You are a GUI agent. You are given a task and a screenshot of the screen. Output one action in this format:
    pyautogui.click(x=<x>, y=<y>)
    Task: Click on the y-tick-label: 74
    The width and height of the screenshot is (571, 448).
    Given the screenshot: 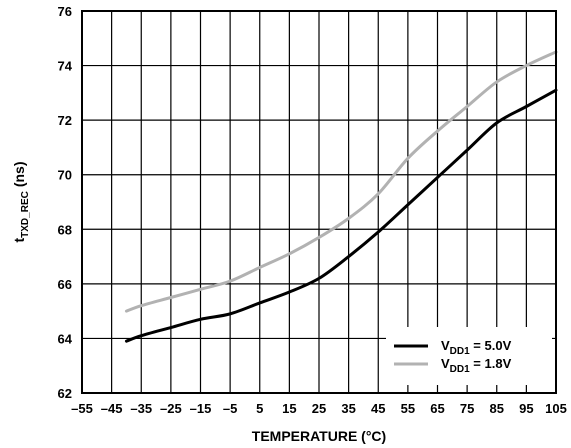 What is the action you would take?
    pyautogui.click(x=65, y=66)
    